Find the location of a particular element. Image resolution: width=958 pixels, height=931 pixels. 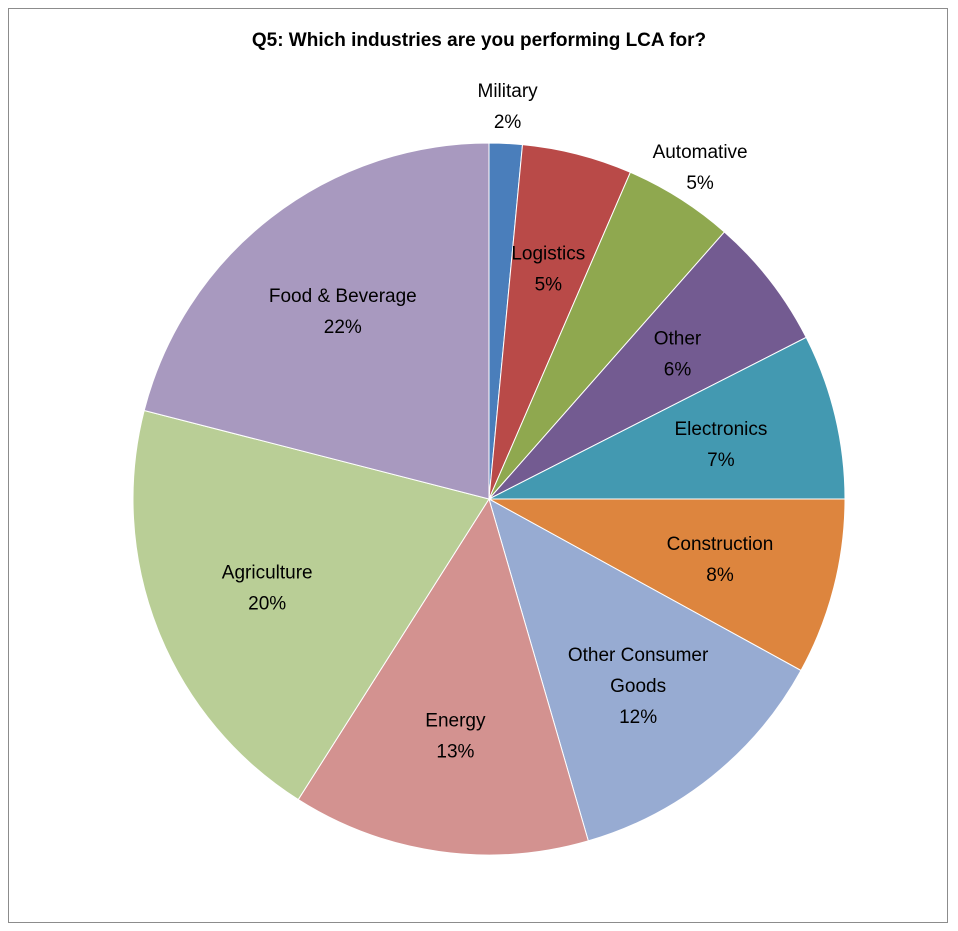

slice-category-label-6: Goods is located at coordinates (638, 686).